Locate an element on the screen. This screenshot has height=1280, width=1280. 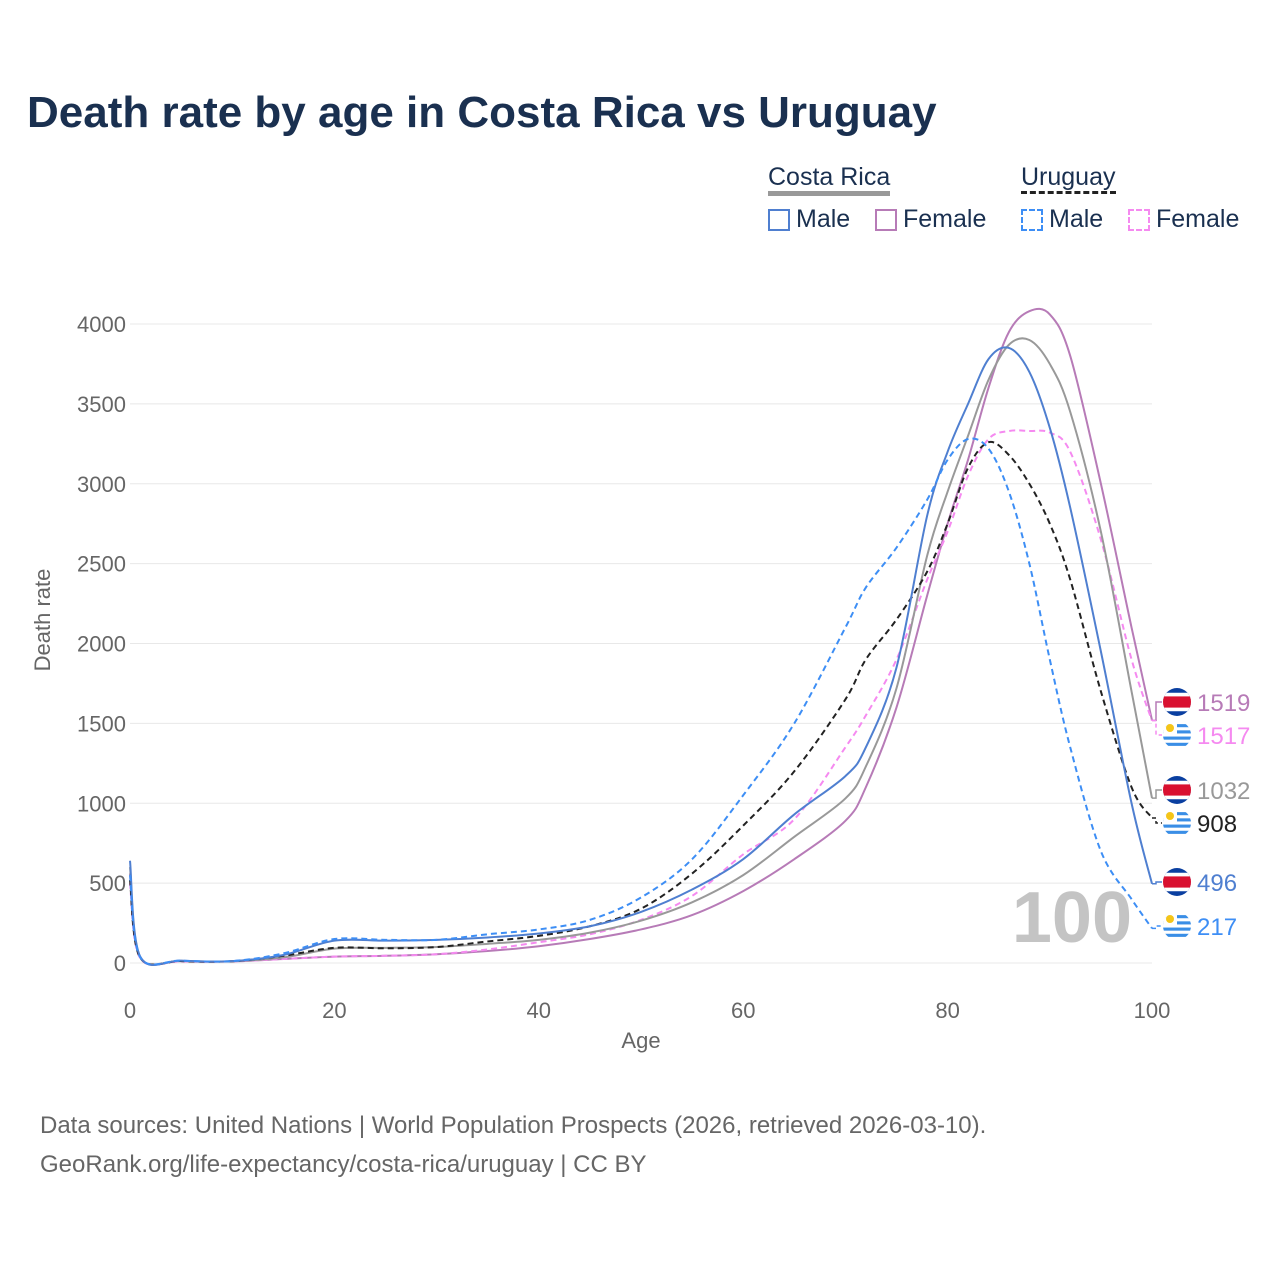
y-tick-label: 1500 is located at coordinates (101, 723).